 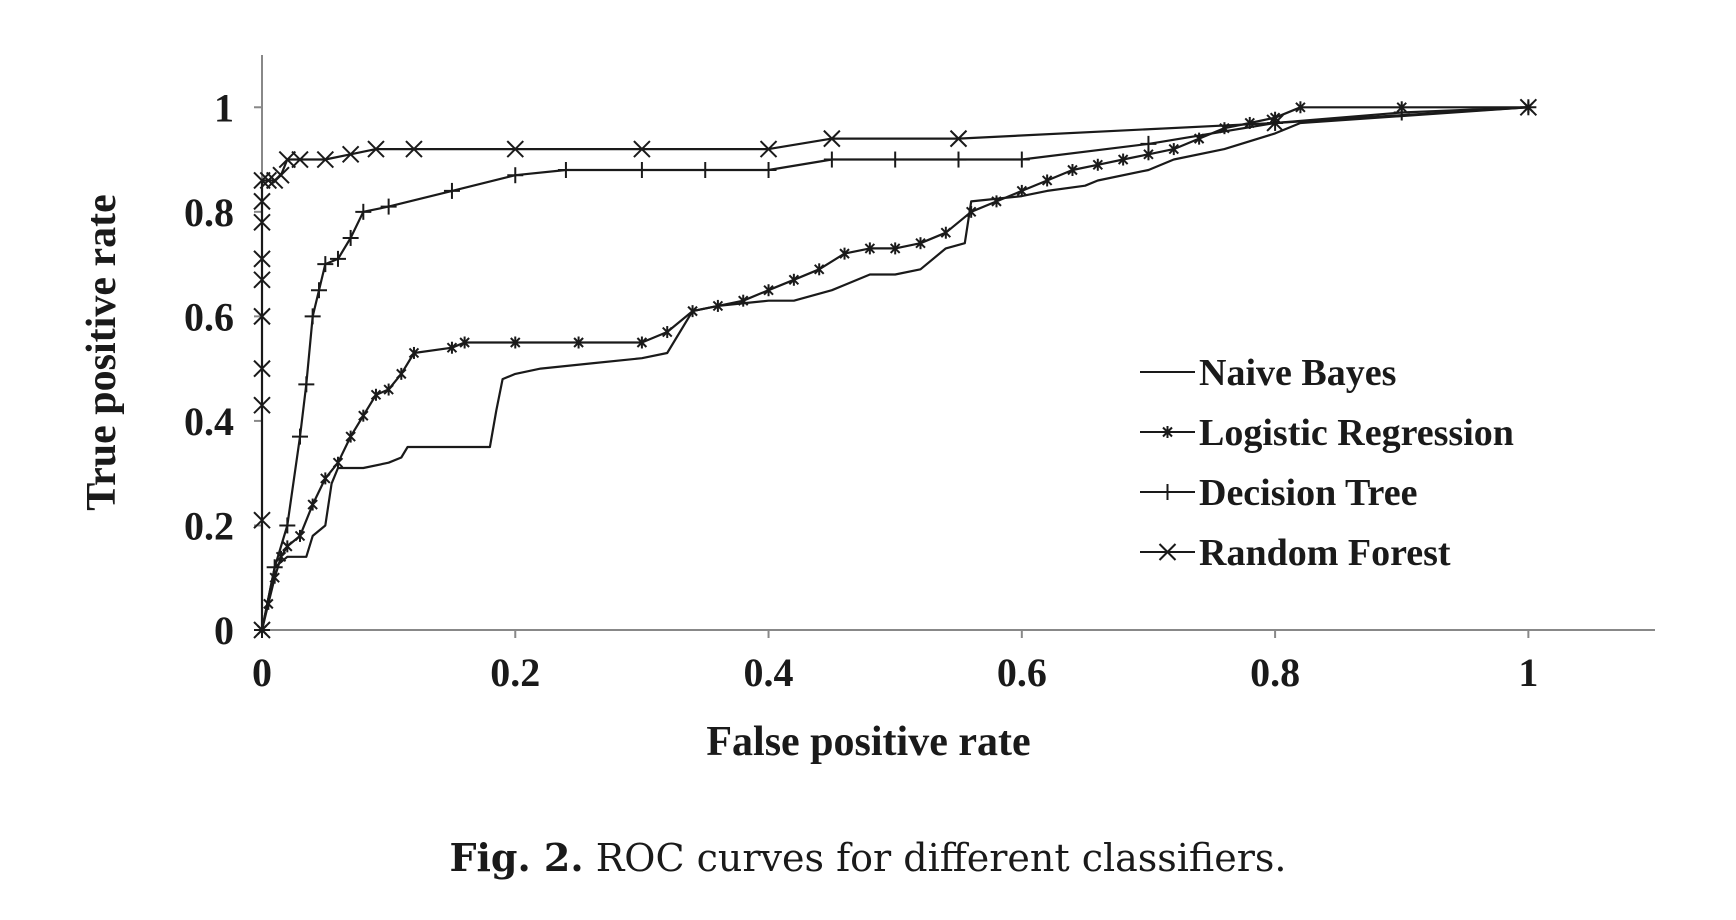 I want to click on y-tick-label: 0.8, so click(x=209, y=212).